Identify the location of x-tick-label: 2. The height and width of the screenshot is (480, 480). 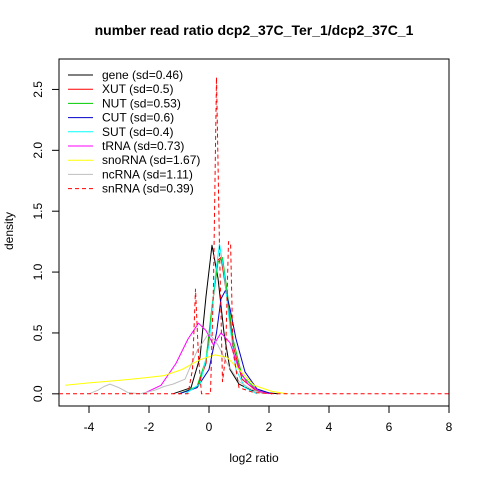
(269, 427).